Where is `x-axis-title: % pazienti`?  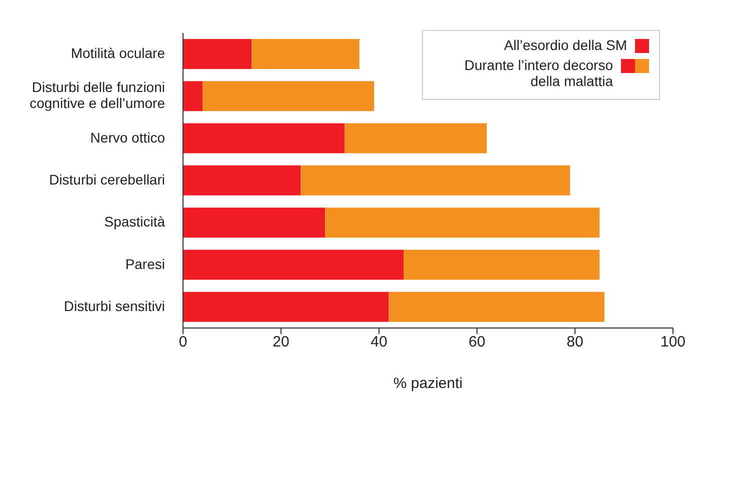 x-axis-title: % pazienti is located at coordinates (428, 383).